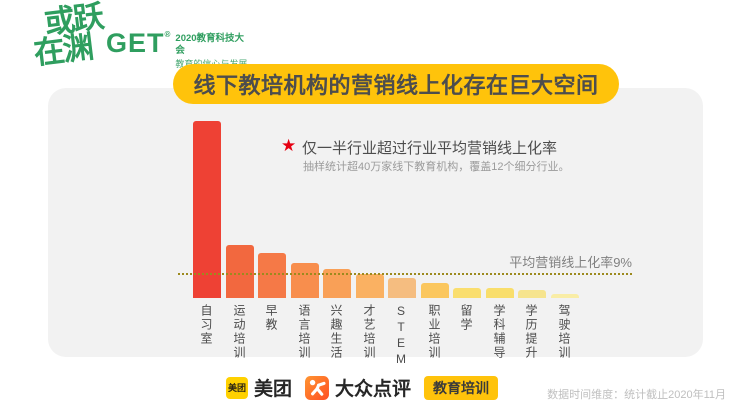 The height and width of the screenshot is (409, 740). Describe the element at coordinates (405, 274) in the screenshot. I see `average-dotted-line` at that location.